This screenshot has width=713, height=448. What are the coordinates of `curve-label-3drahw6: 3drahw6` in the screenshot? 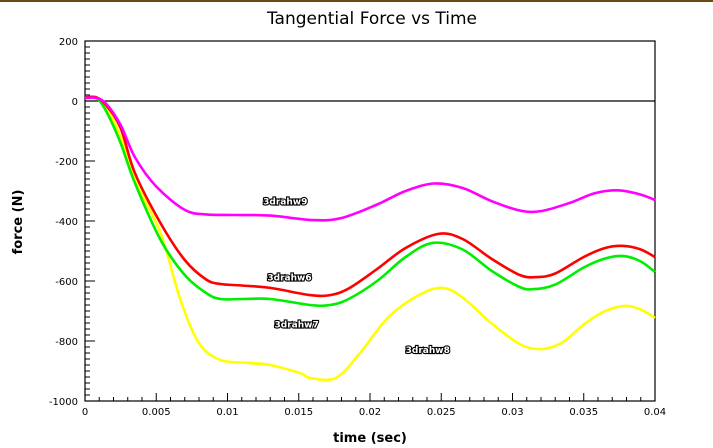 It's located at (289, 278).